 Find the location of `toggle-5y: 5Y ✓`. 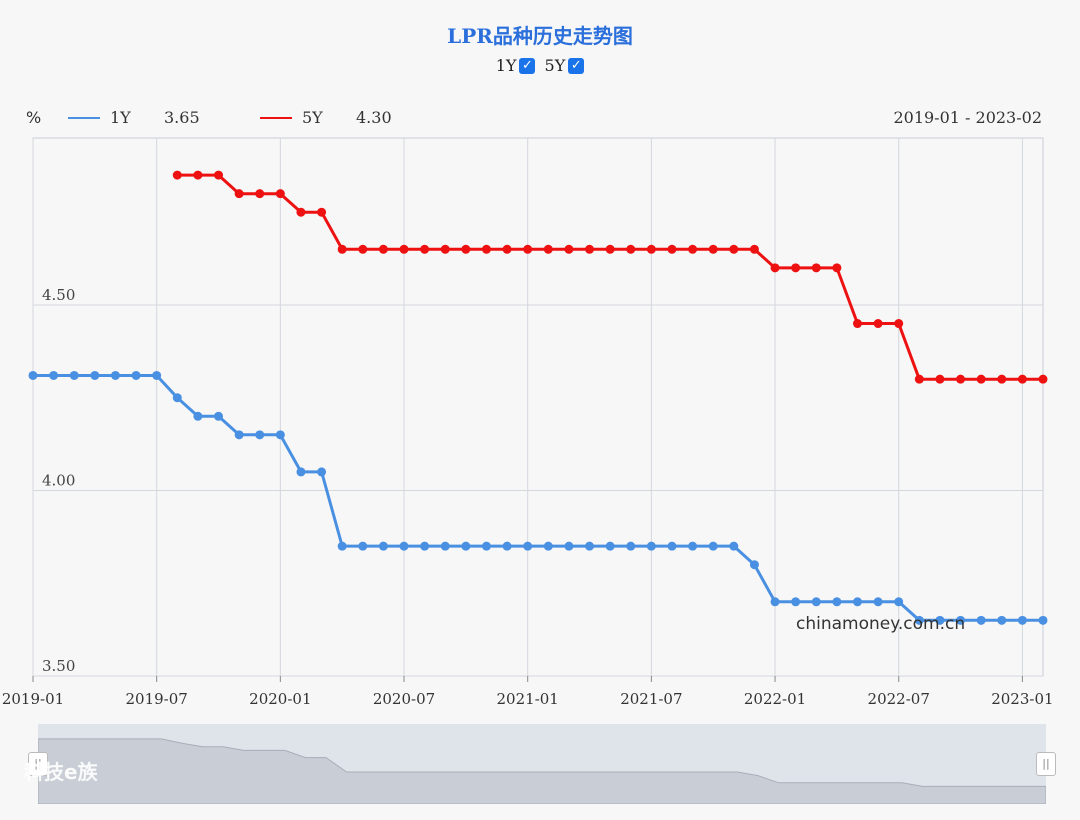

toggle-5y: 5Y ✓ is located at coordinates (565, 65).